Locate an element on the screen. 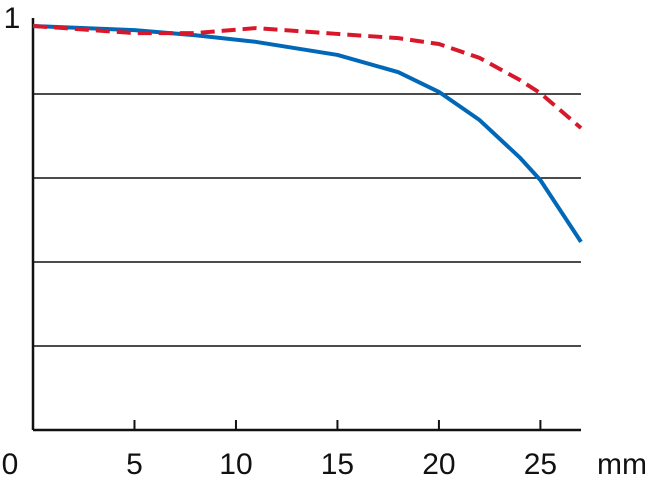 The height and width of the screenshot is (483, 651). x-axis-label: mm is located at coordinates (622, 464).